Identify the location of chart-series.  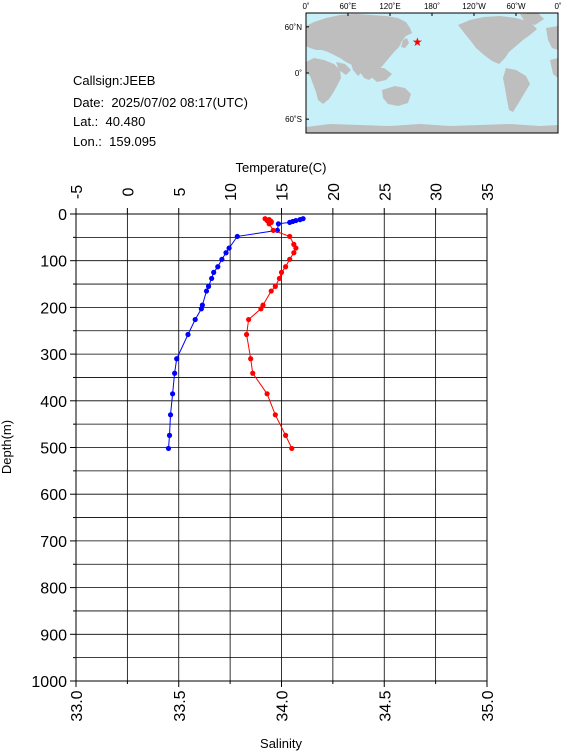
(235, 334).